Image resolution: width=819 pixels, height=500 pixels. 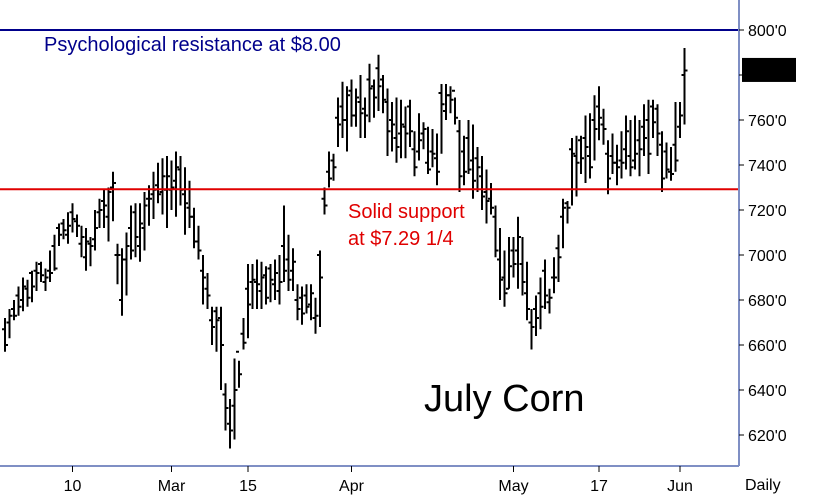 I want to click on x-tick-label: Jun, so click(x=680, y=486).